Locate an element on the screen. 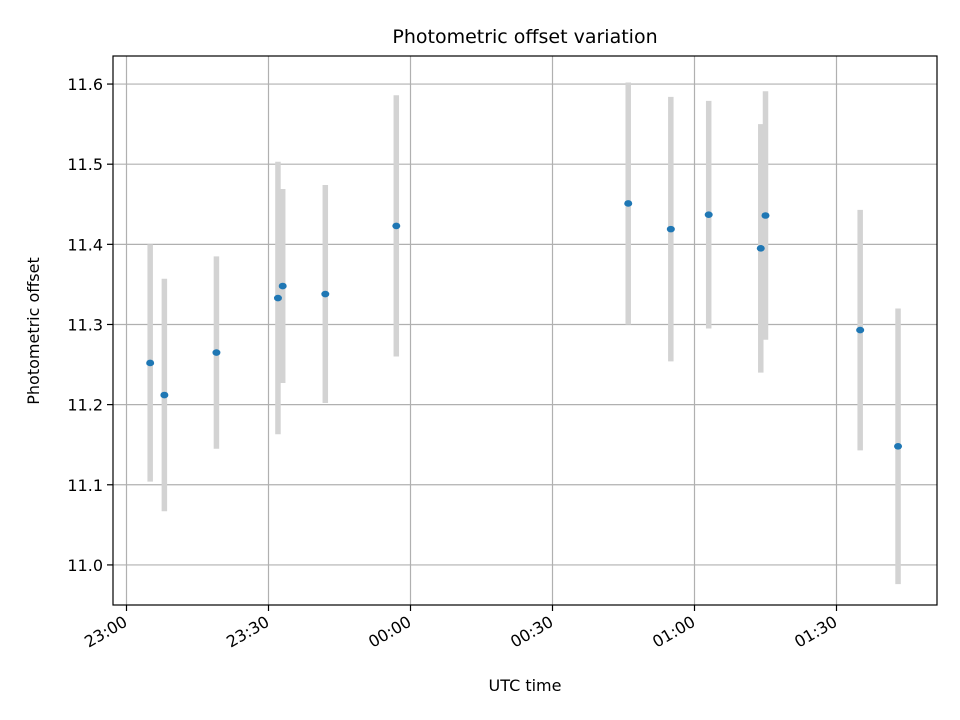  y-tick-label: 11.2 is located at coordinates (85, 405).